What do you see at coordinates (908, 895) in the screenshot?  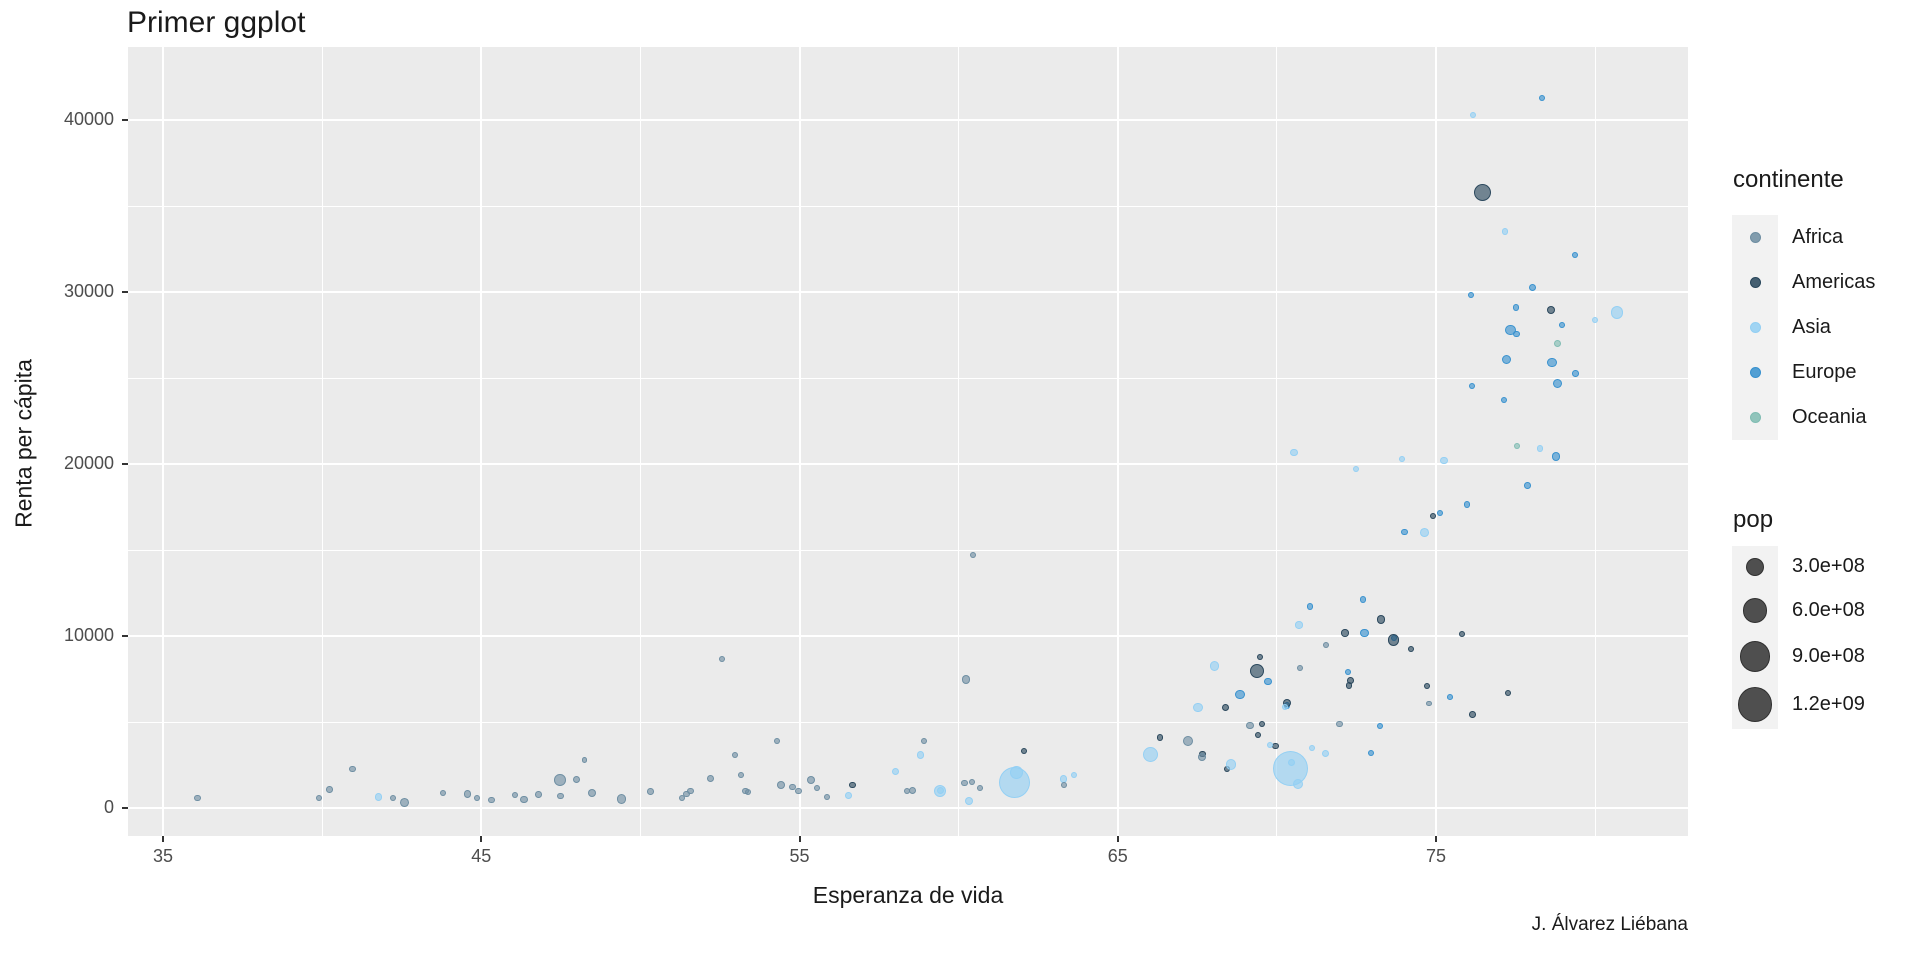 I see `x-axis-title: Esperanza de vida` at bounding box center [908, 895].